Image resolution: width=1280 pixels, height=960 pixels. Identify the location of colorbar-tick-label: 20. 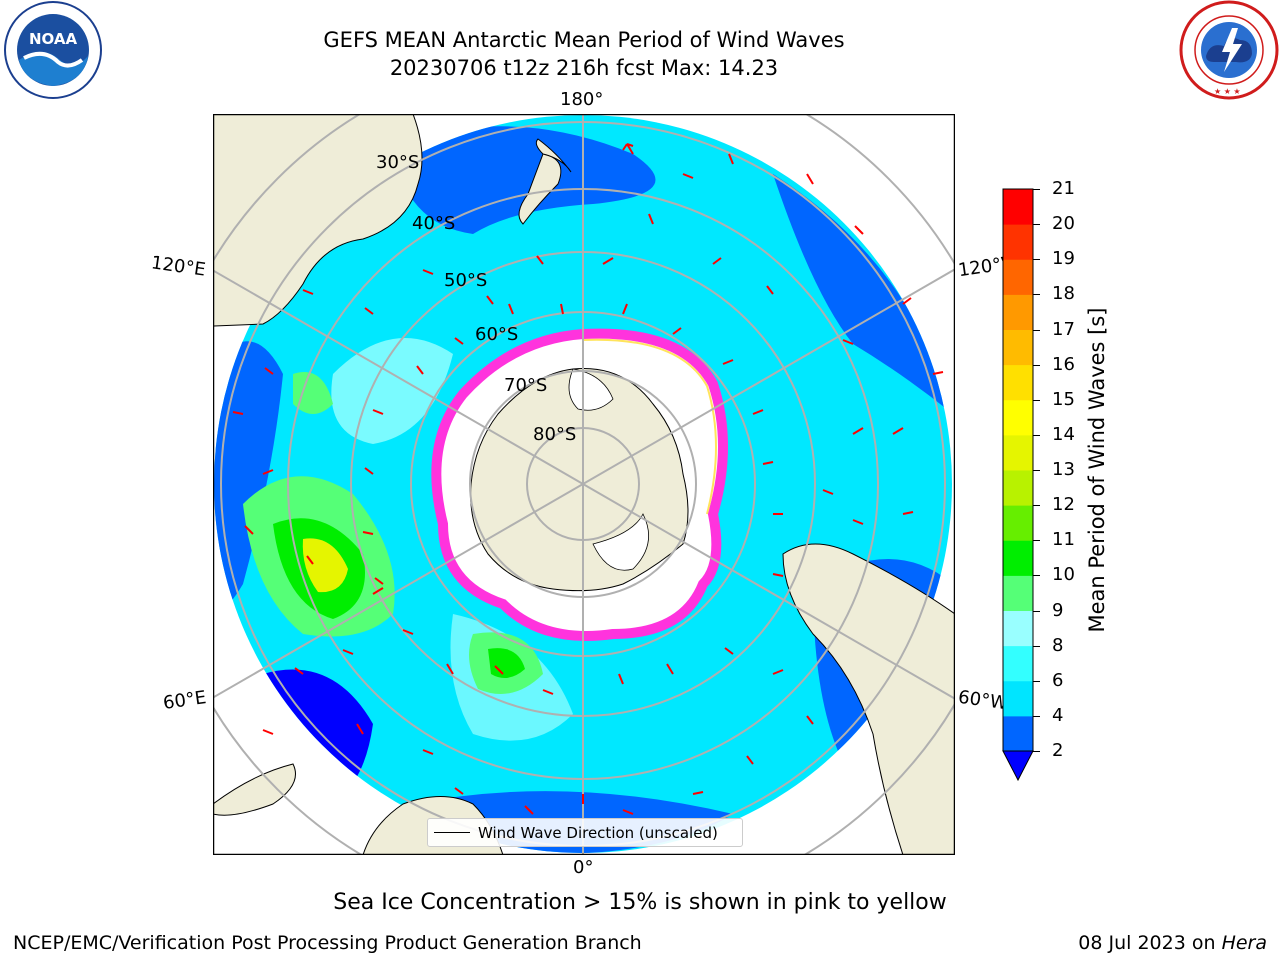
(1063, 224).